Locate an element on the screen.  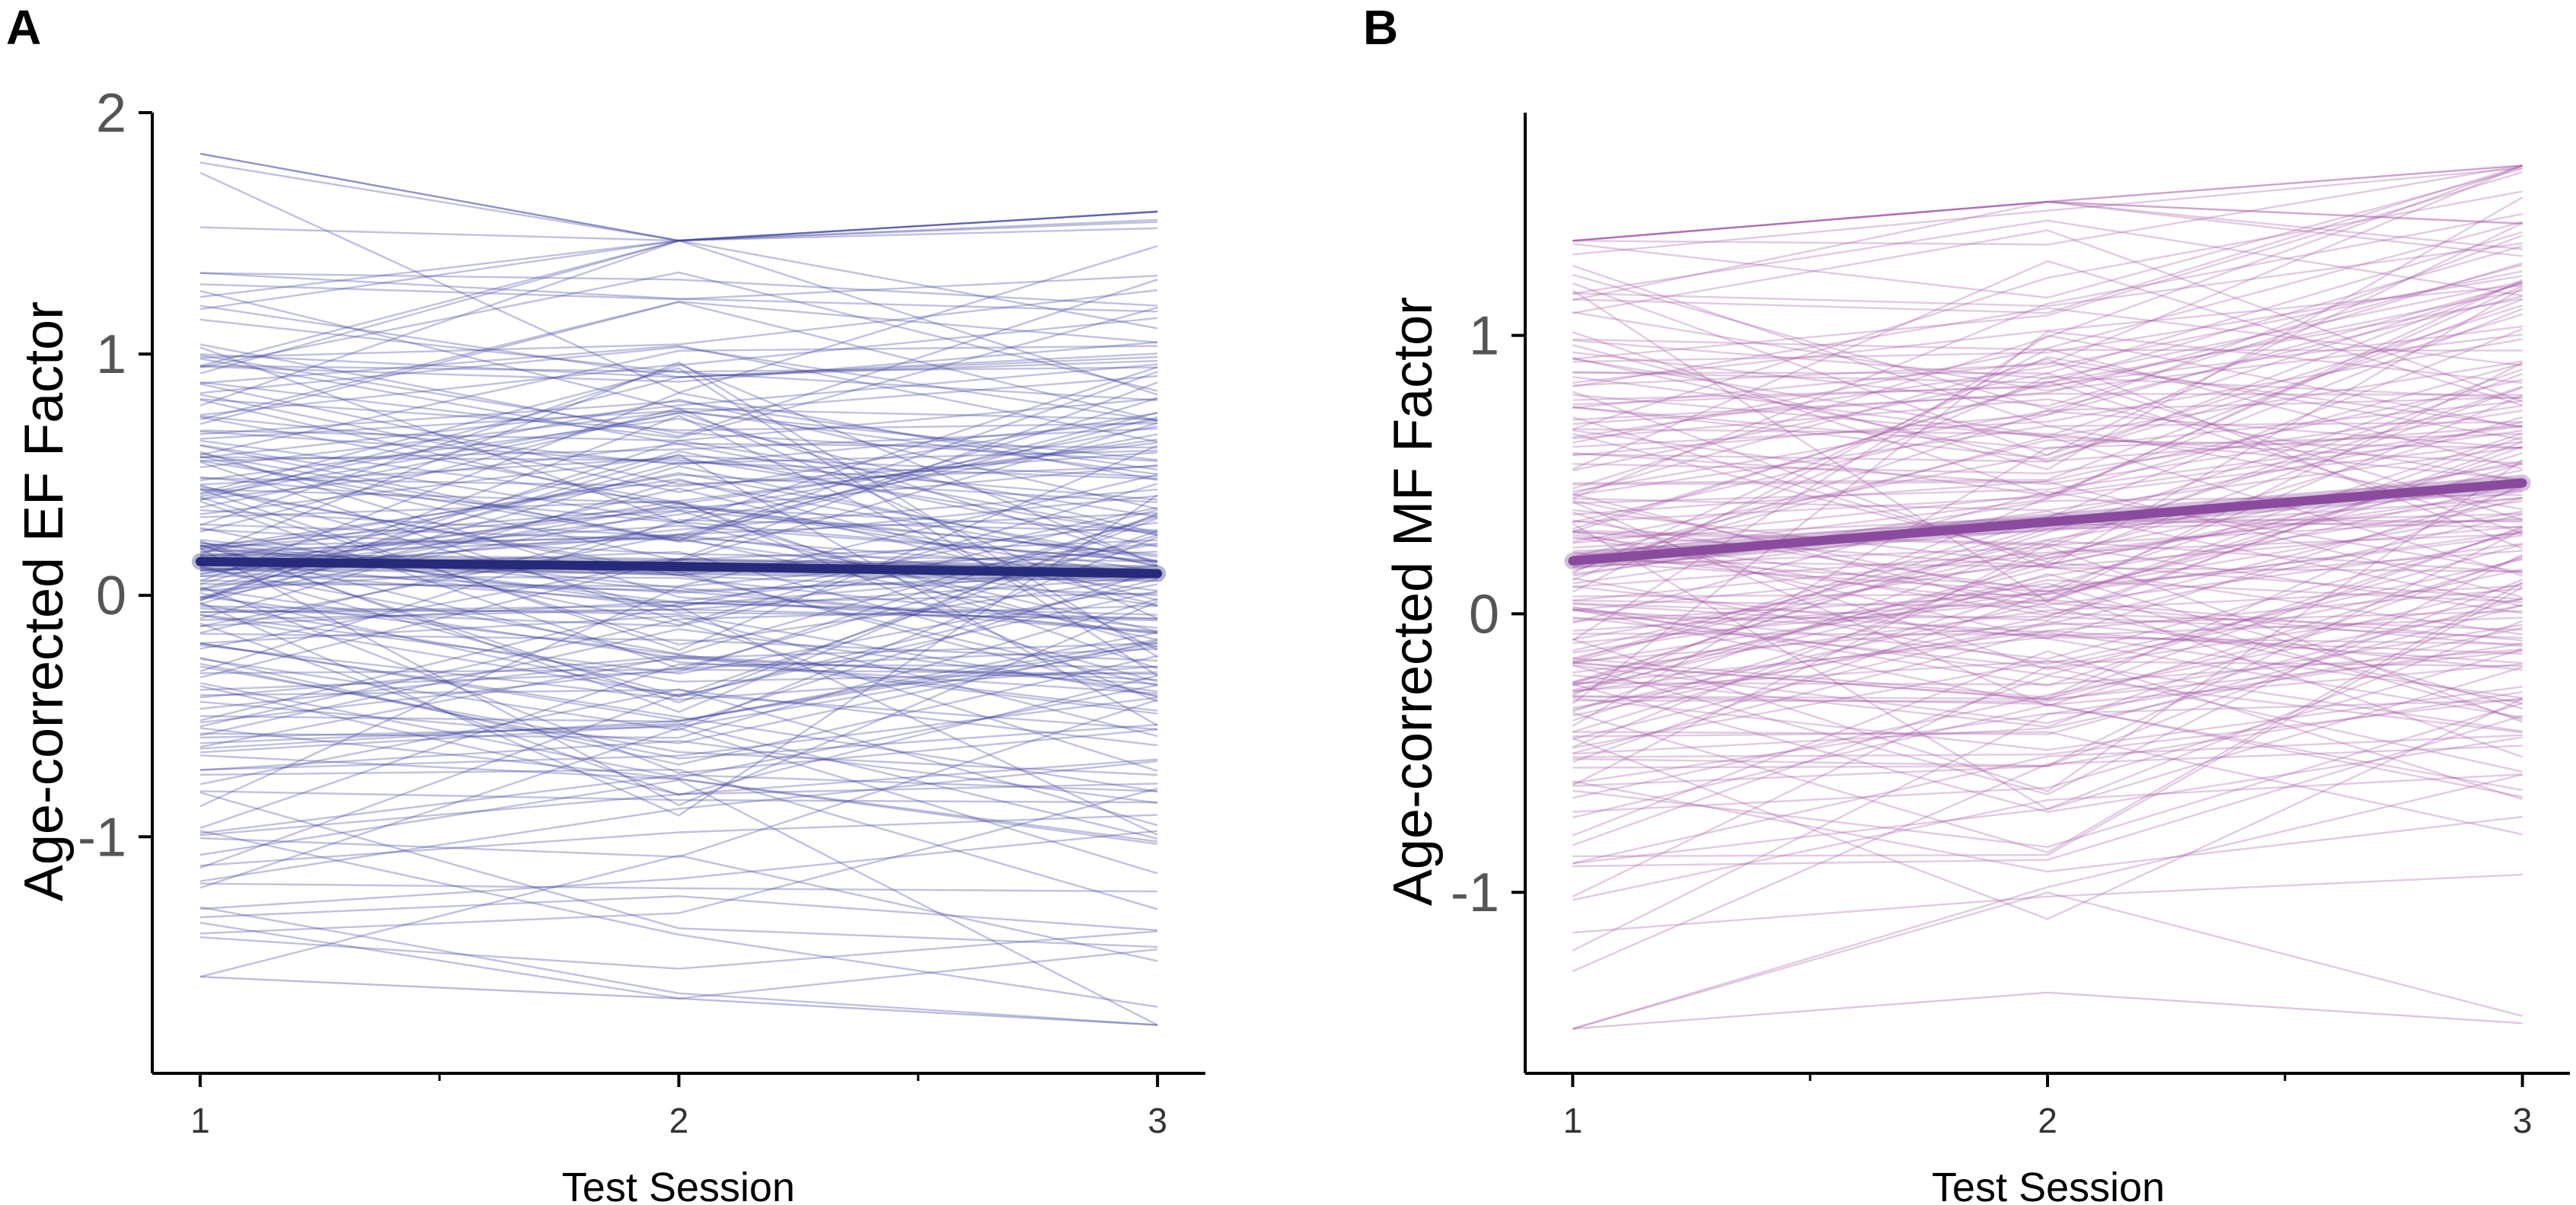
panel-b-y-tick-label: 0 is located at coordinates (1484, 614).